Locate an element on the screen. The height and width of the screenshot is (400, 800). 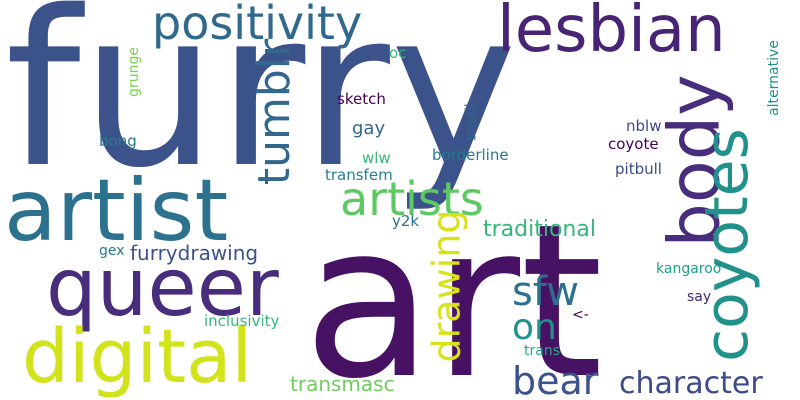
word-coyote: coyote is located at coordinates (633, 144).